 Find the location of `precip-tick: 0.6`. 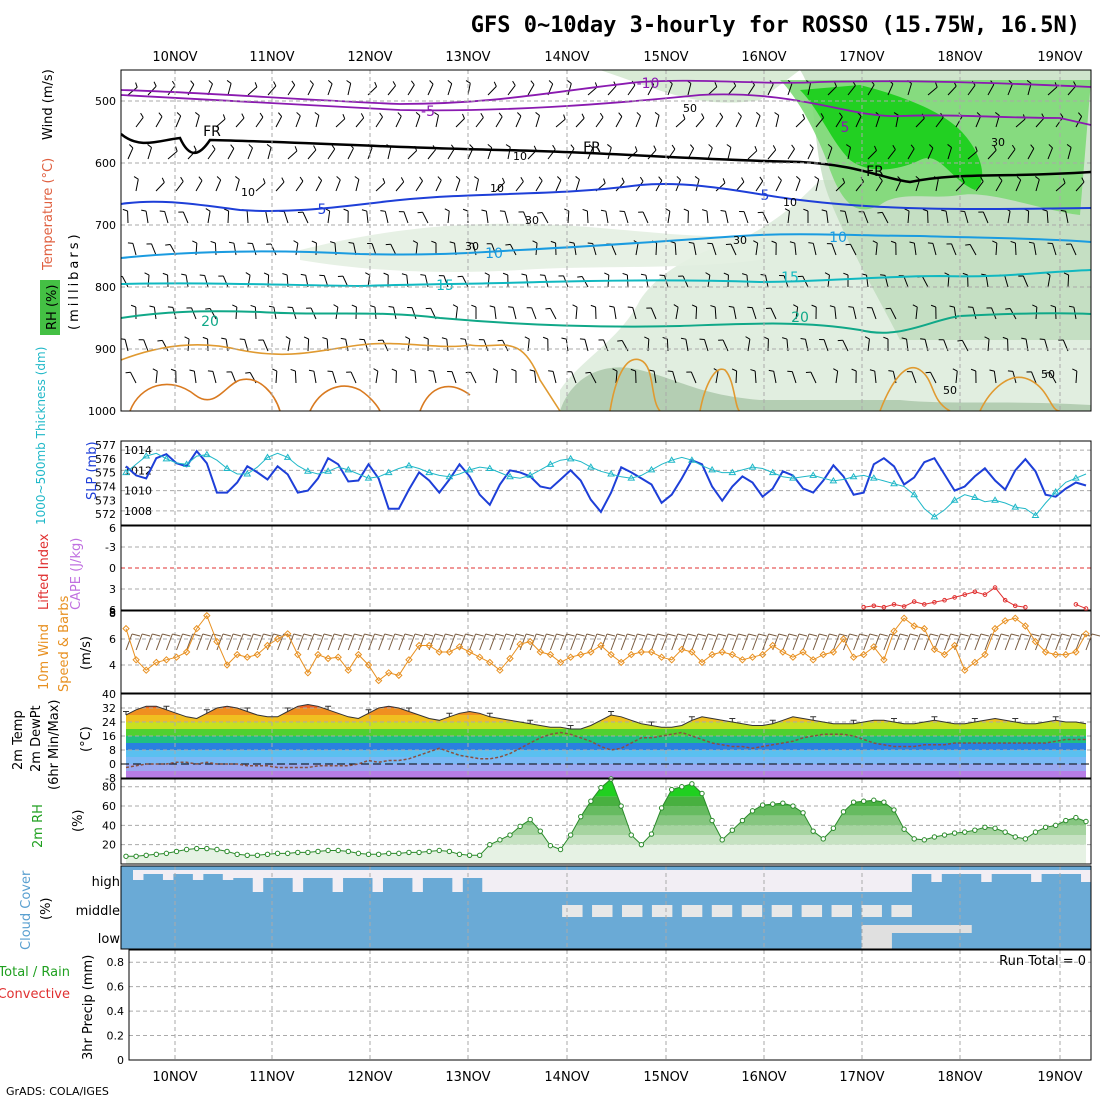

precip-tick: 0.6 is located at coordinates (116, 987).